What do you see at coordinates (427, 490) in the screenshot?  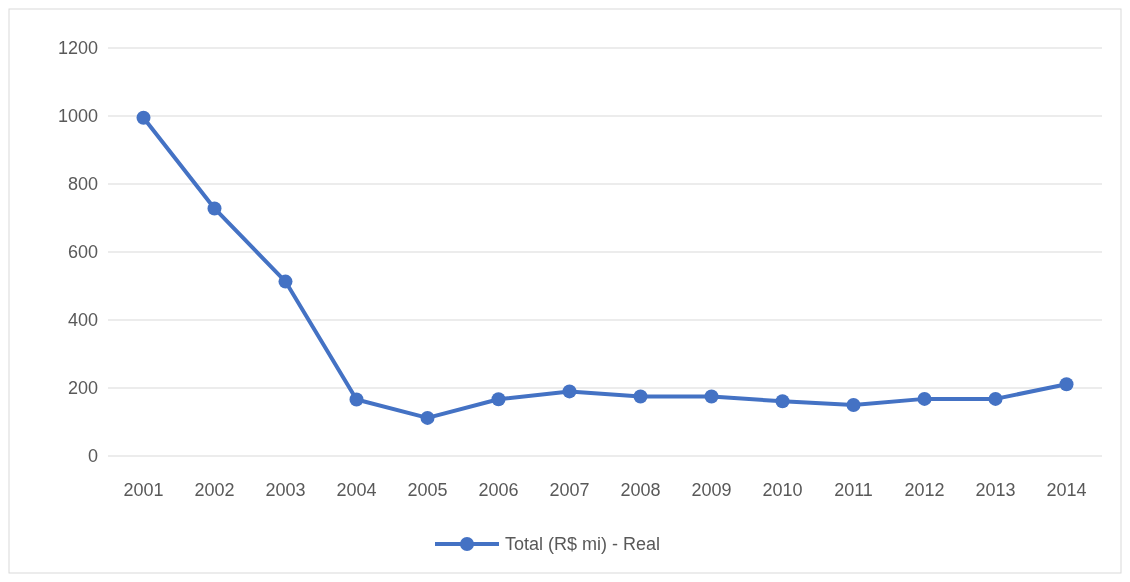 I see `x-tick-label: 2005` at bounding box center [427, 490].